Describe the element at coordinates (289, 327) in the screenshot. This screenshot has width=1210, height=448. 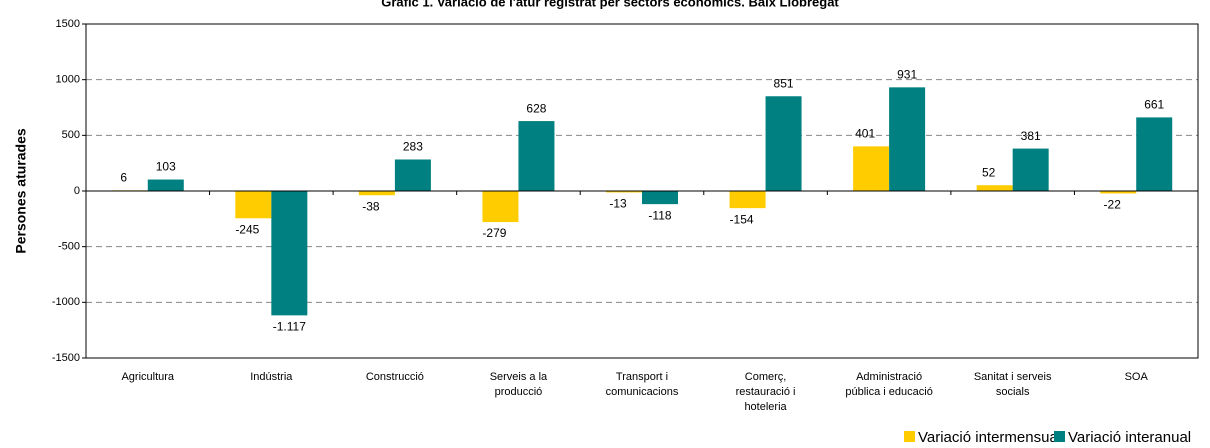
I see `data-label: -1.117` at that location.